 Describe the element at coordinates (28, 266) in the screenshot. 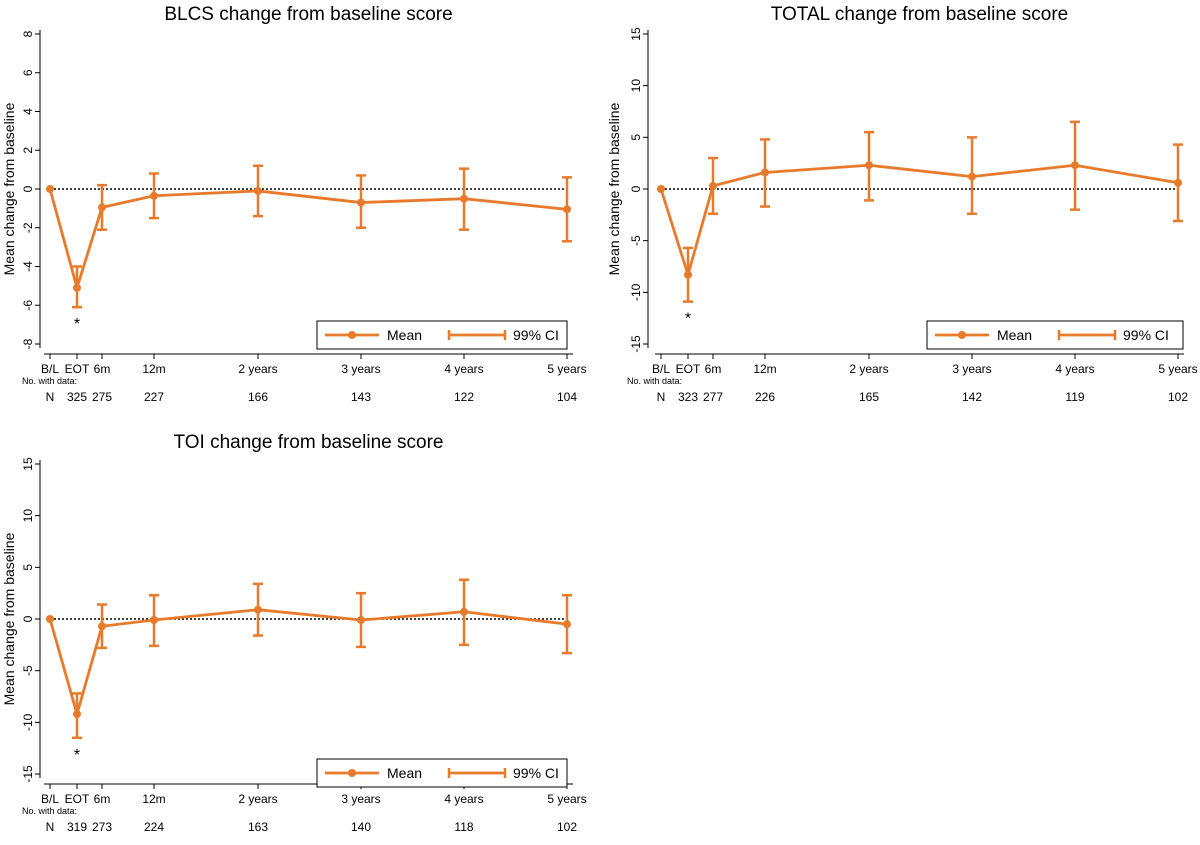

I see `y-tick-label: -4` at that location.